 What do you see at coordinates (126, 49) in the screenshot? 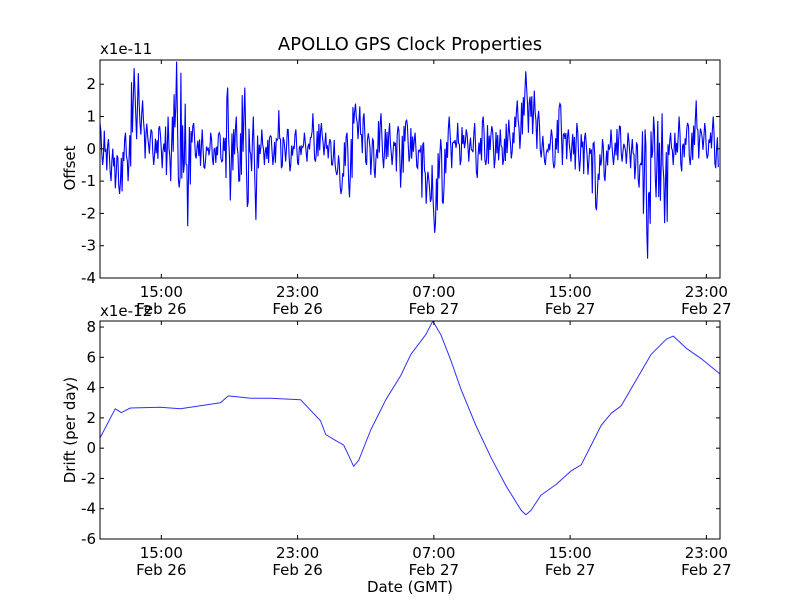
I see `offset-multiplier: x1e-11` at bounding box center [126, 49].